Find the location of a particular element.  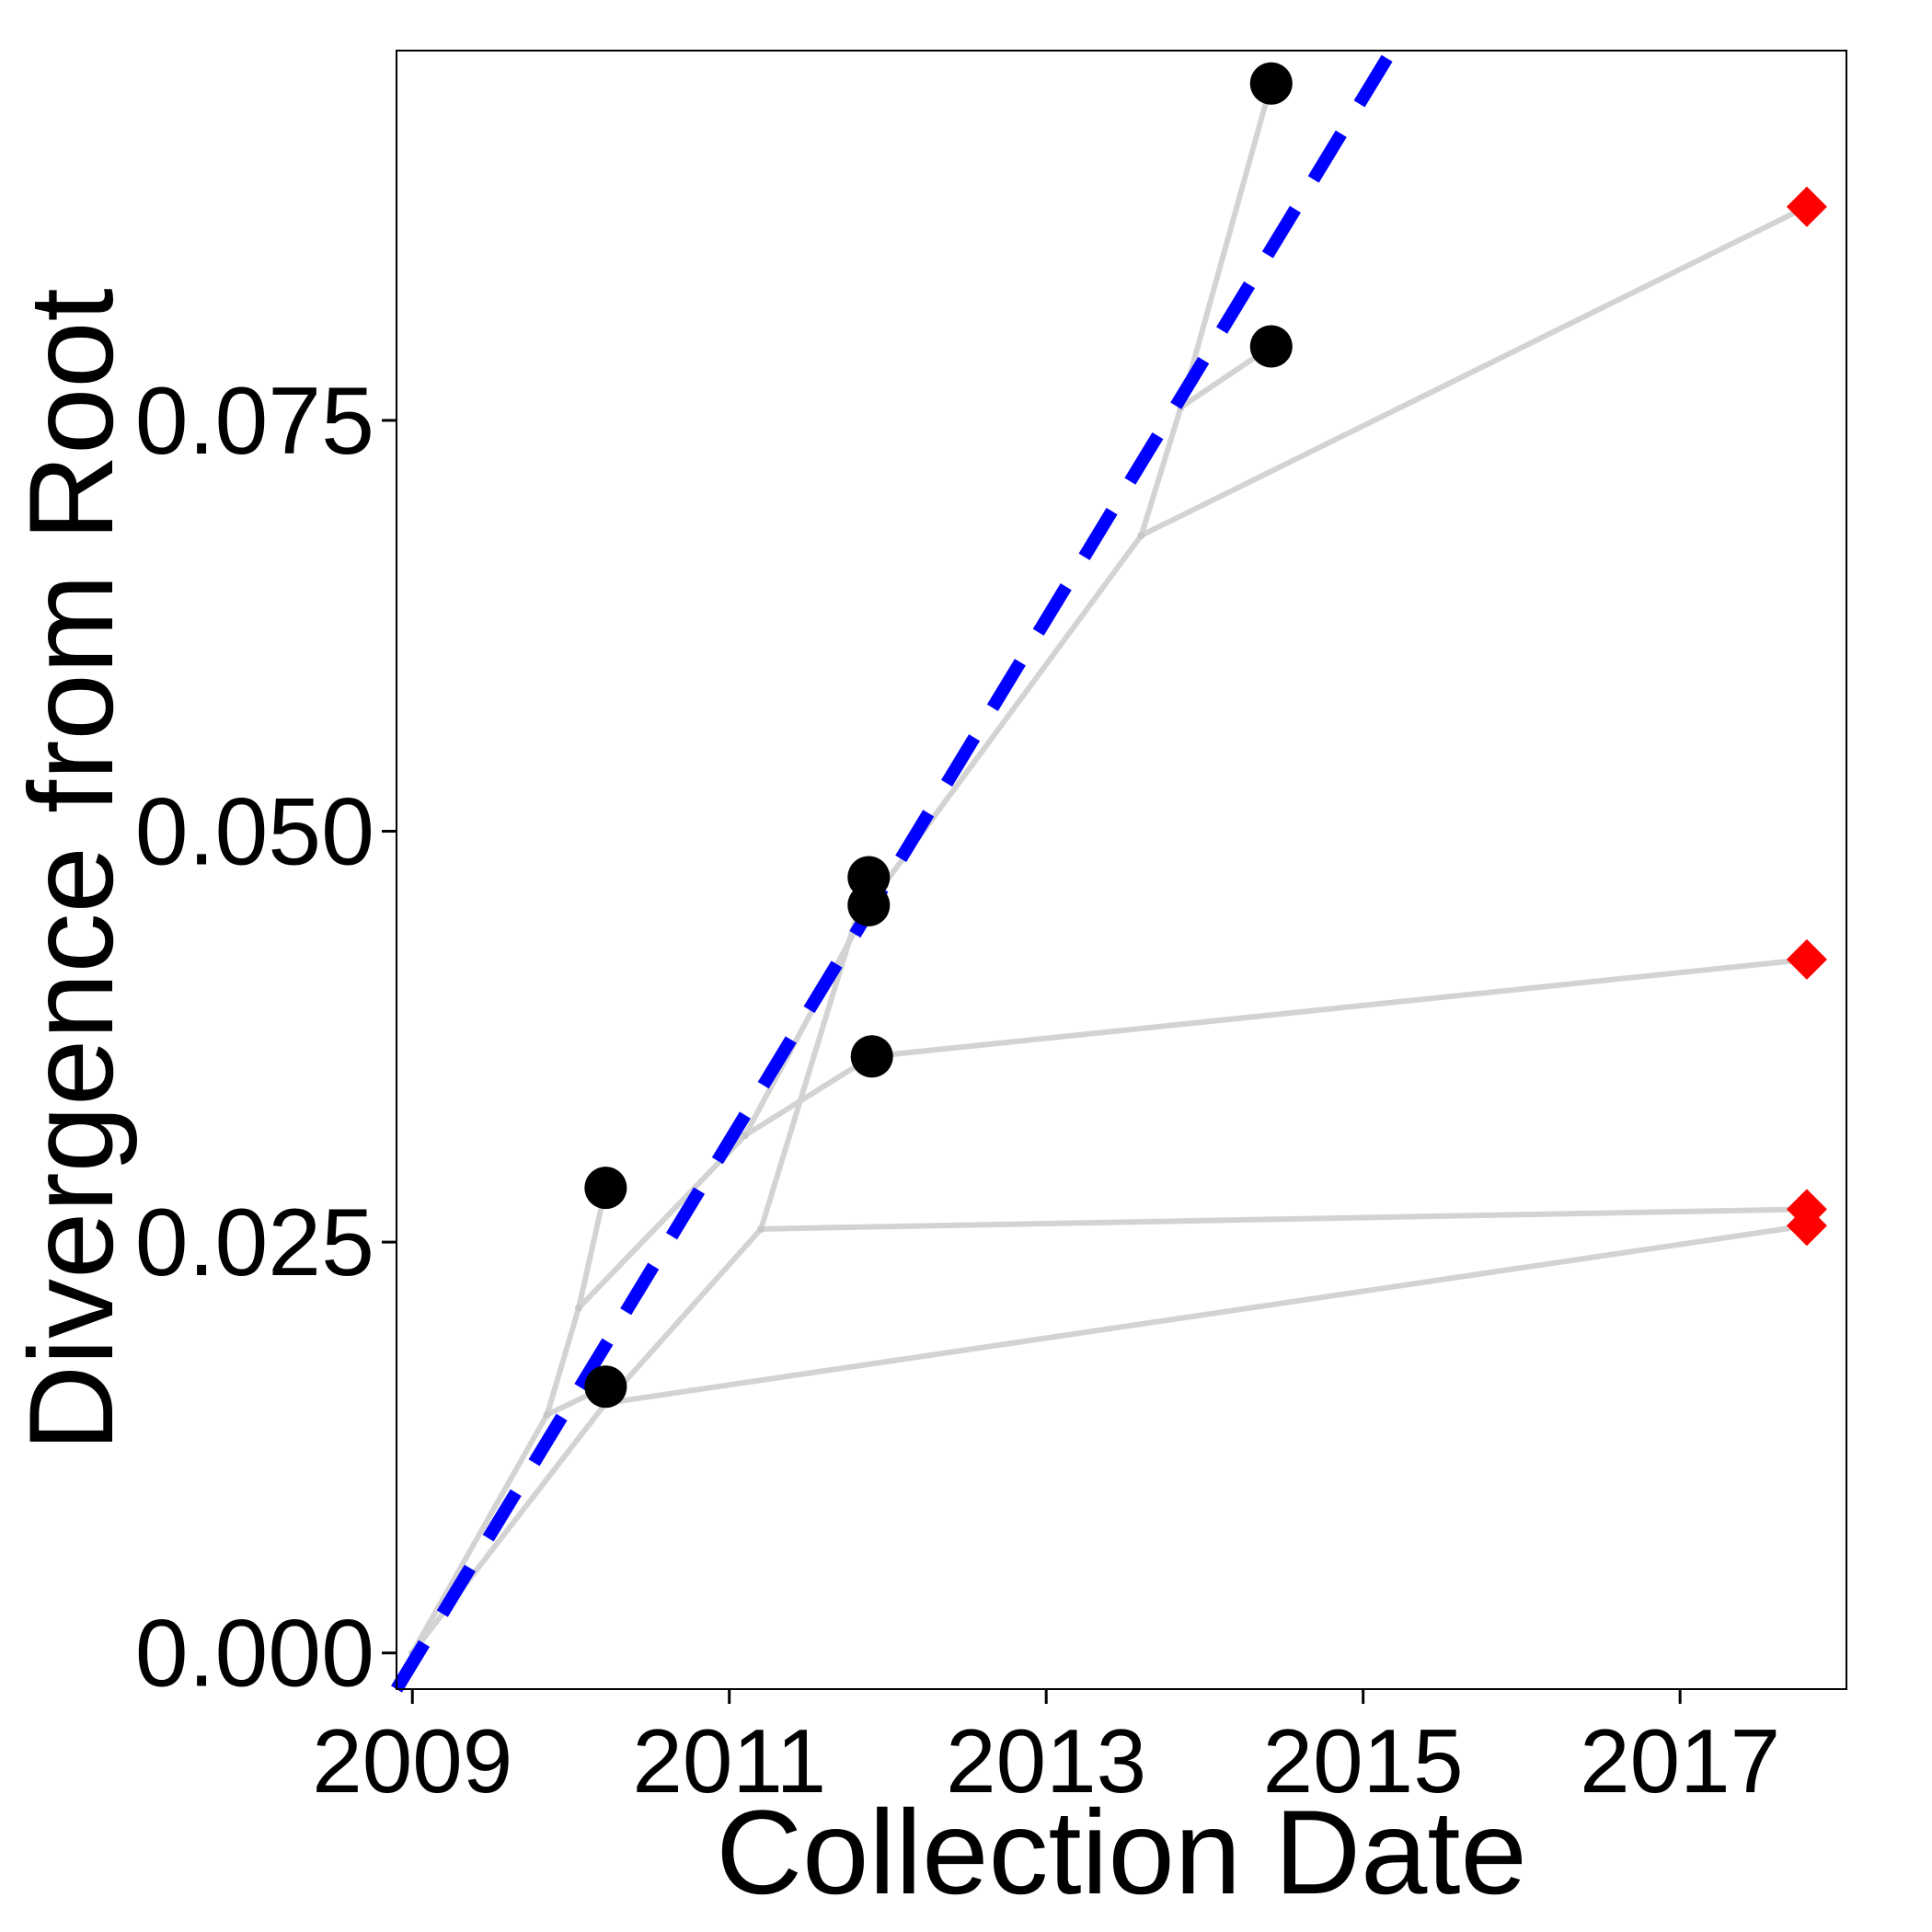

x-axis-title: Collection Date is located at coordinates (1121, 1852).